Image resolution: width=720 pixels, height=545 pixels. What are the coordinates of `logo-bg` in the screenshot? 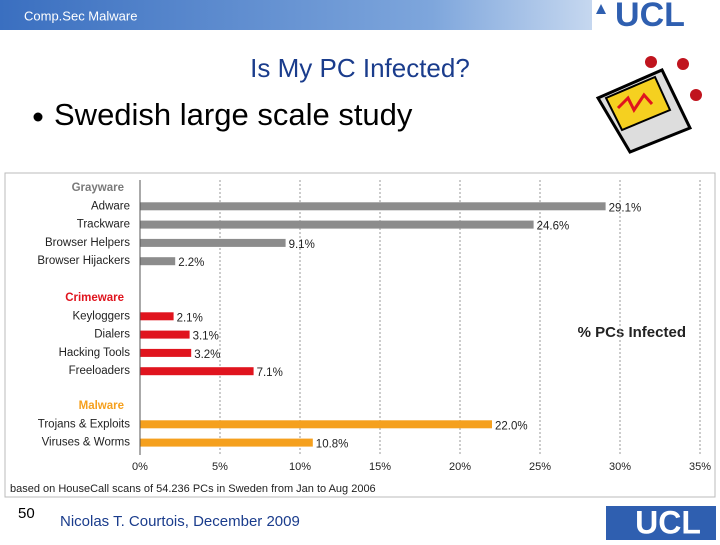 It's located at (656, 19).